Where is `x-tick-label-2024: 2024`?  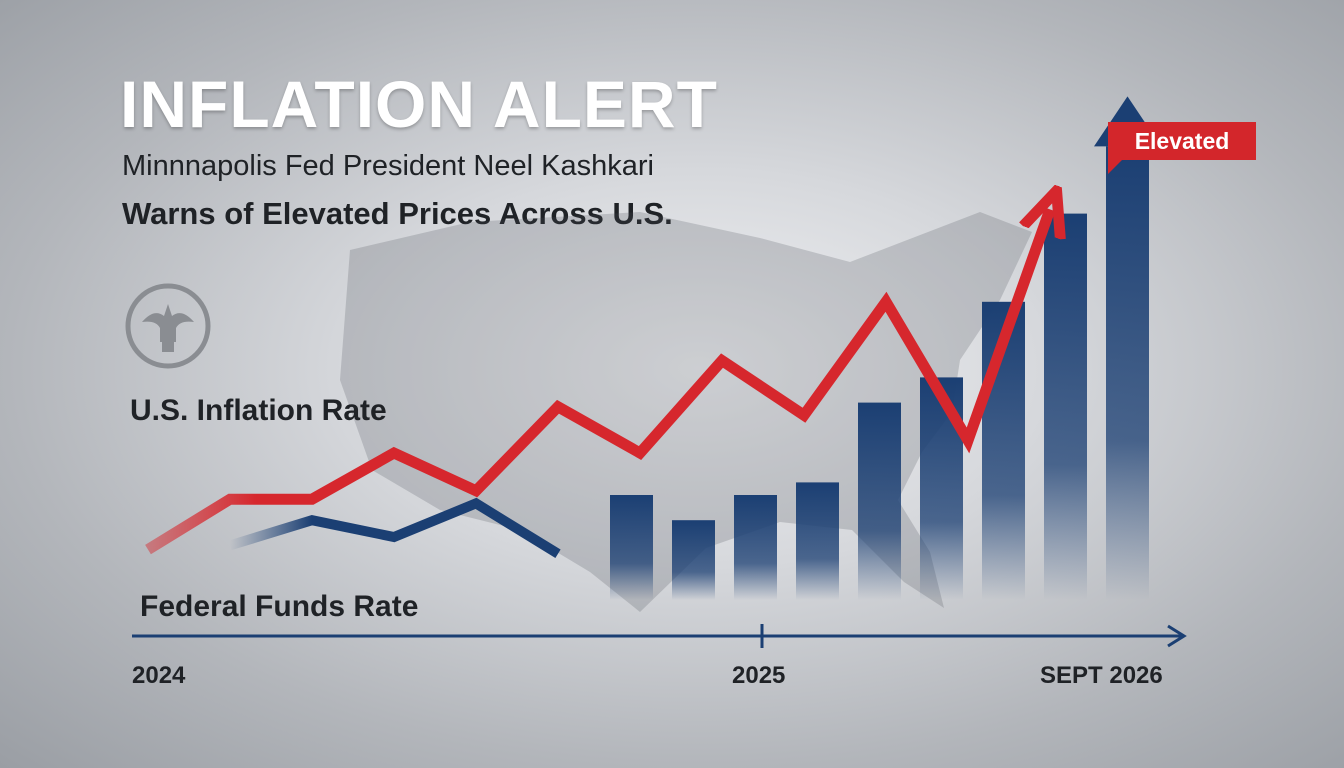
x-tick-label-2024: 2024 is located at coordinates (159, 675).